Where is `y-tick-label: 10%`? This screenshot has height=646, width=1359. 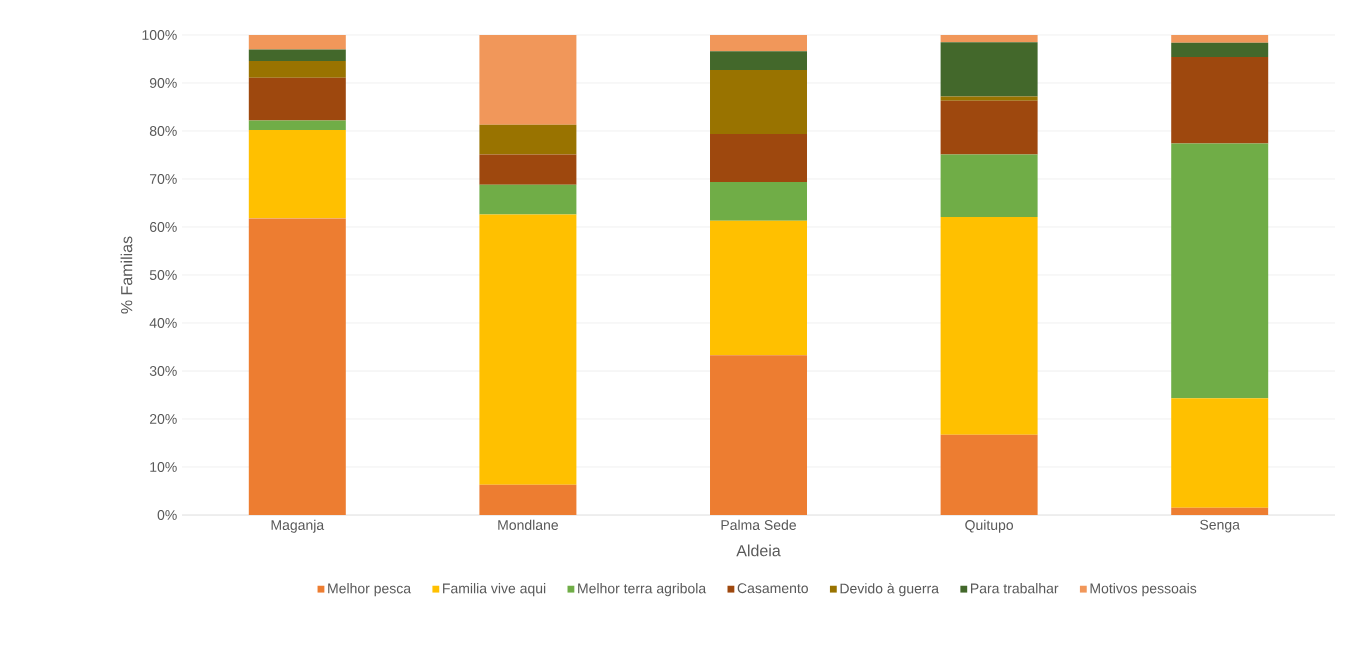 y-tick-label: 10% is located at coordinates (163, 467).